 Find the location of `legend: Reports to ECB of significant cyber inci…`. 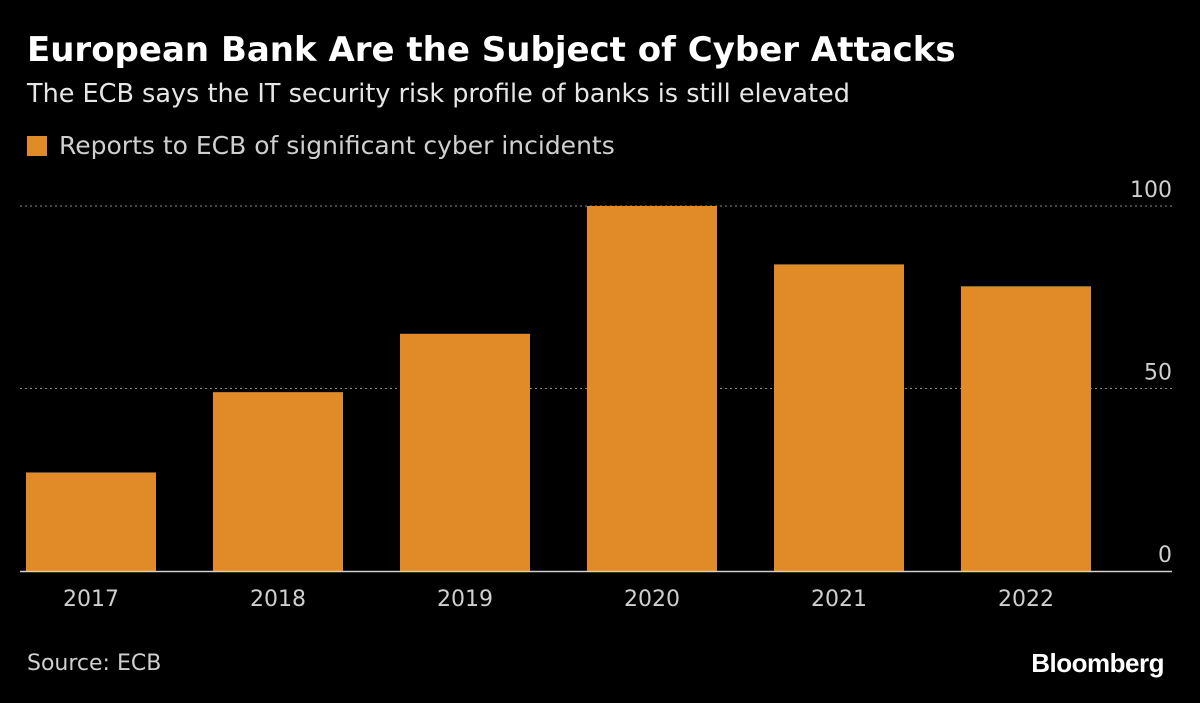

legend: Reports to ECB of significant cyber inci… is located at coordinates (321, 145).